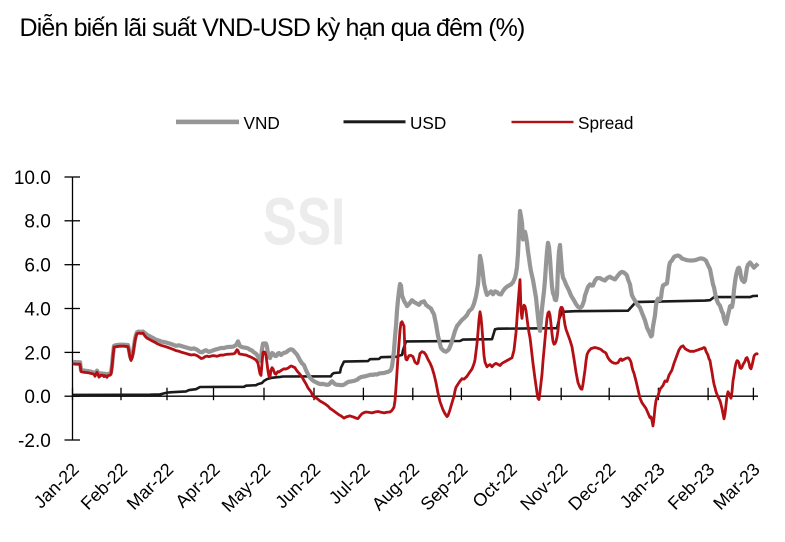 The height and width of the screenshot is (542, 785). Describe the element at coordinates (37, 397) in the screenshot. I see `svg-text: 0.0` at that location.